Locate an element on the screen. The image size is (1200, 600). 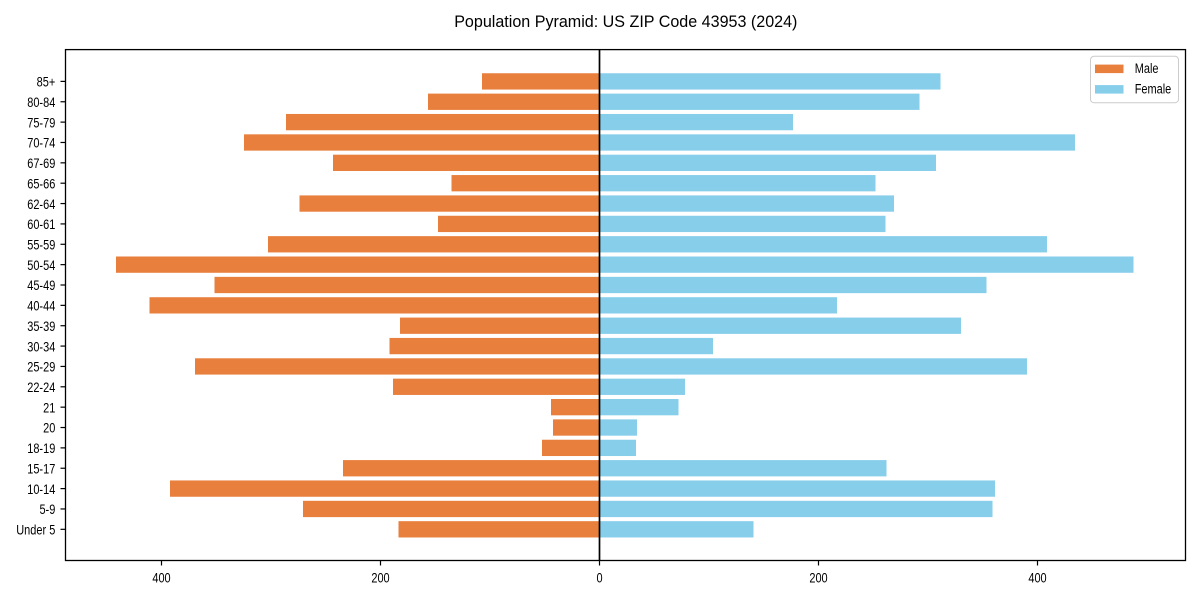
svg-text: 50-54 is located at coordinates (41, 266).